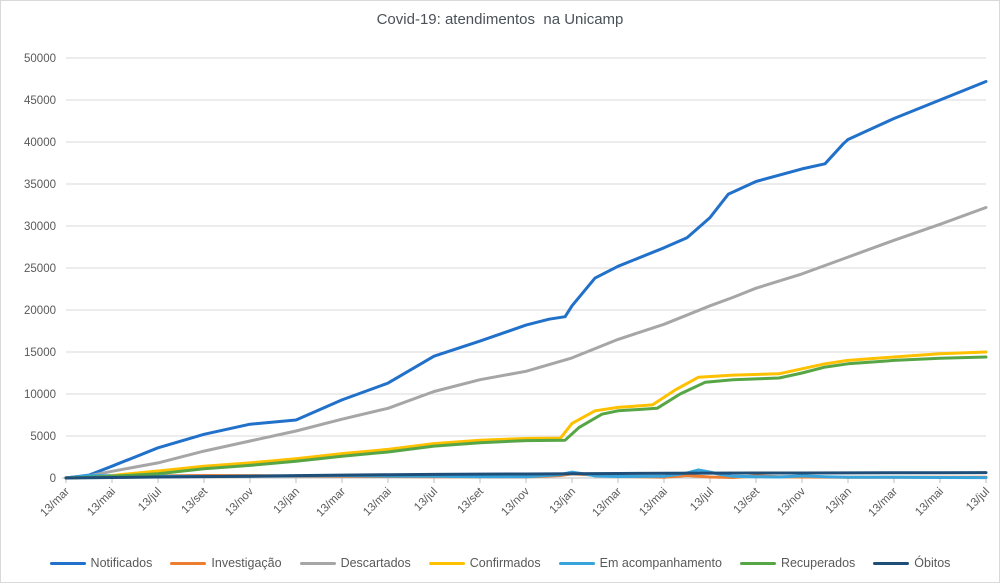  What do you see at coordinates (375, 563) in the screenshot?
I see `legend-label: Descartados` at bounding box center [375, 563].